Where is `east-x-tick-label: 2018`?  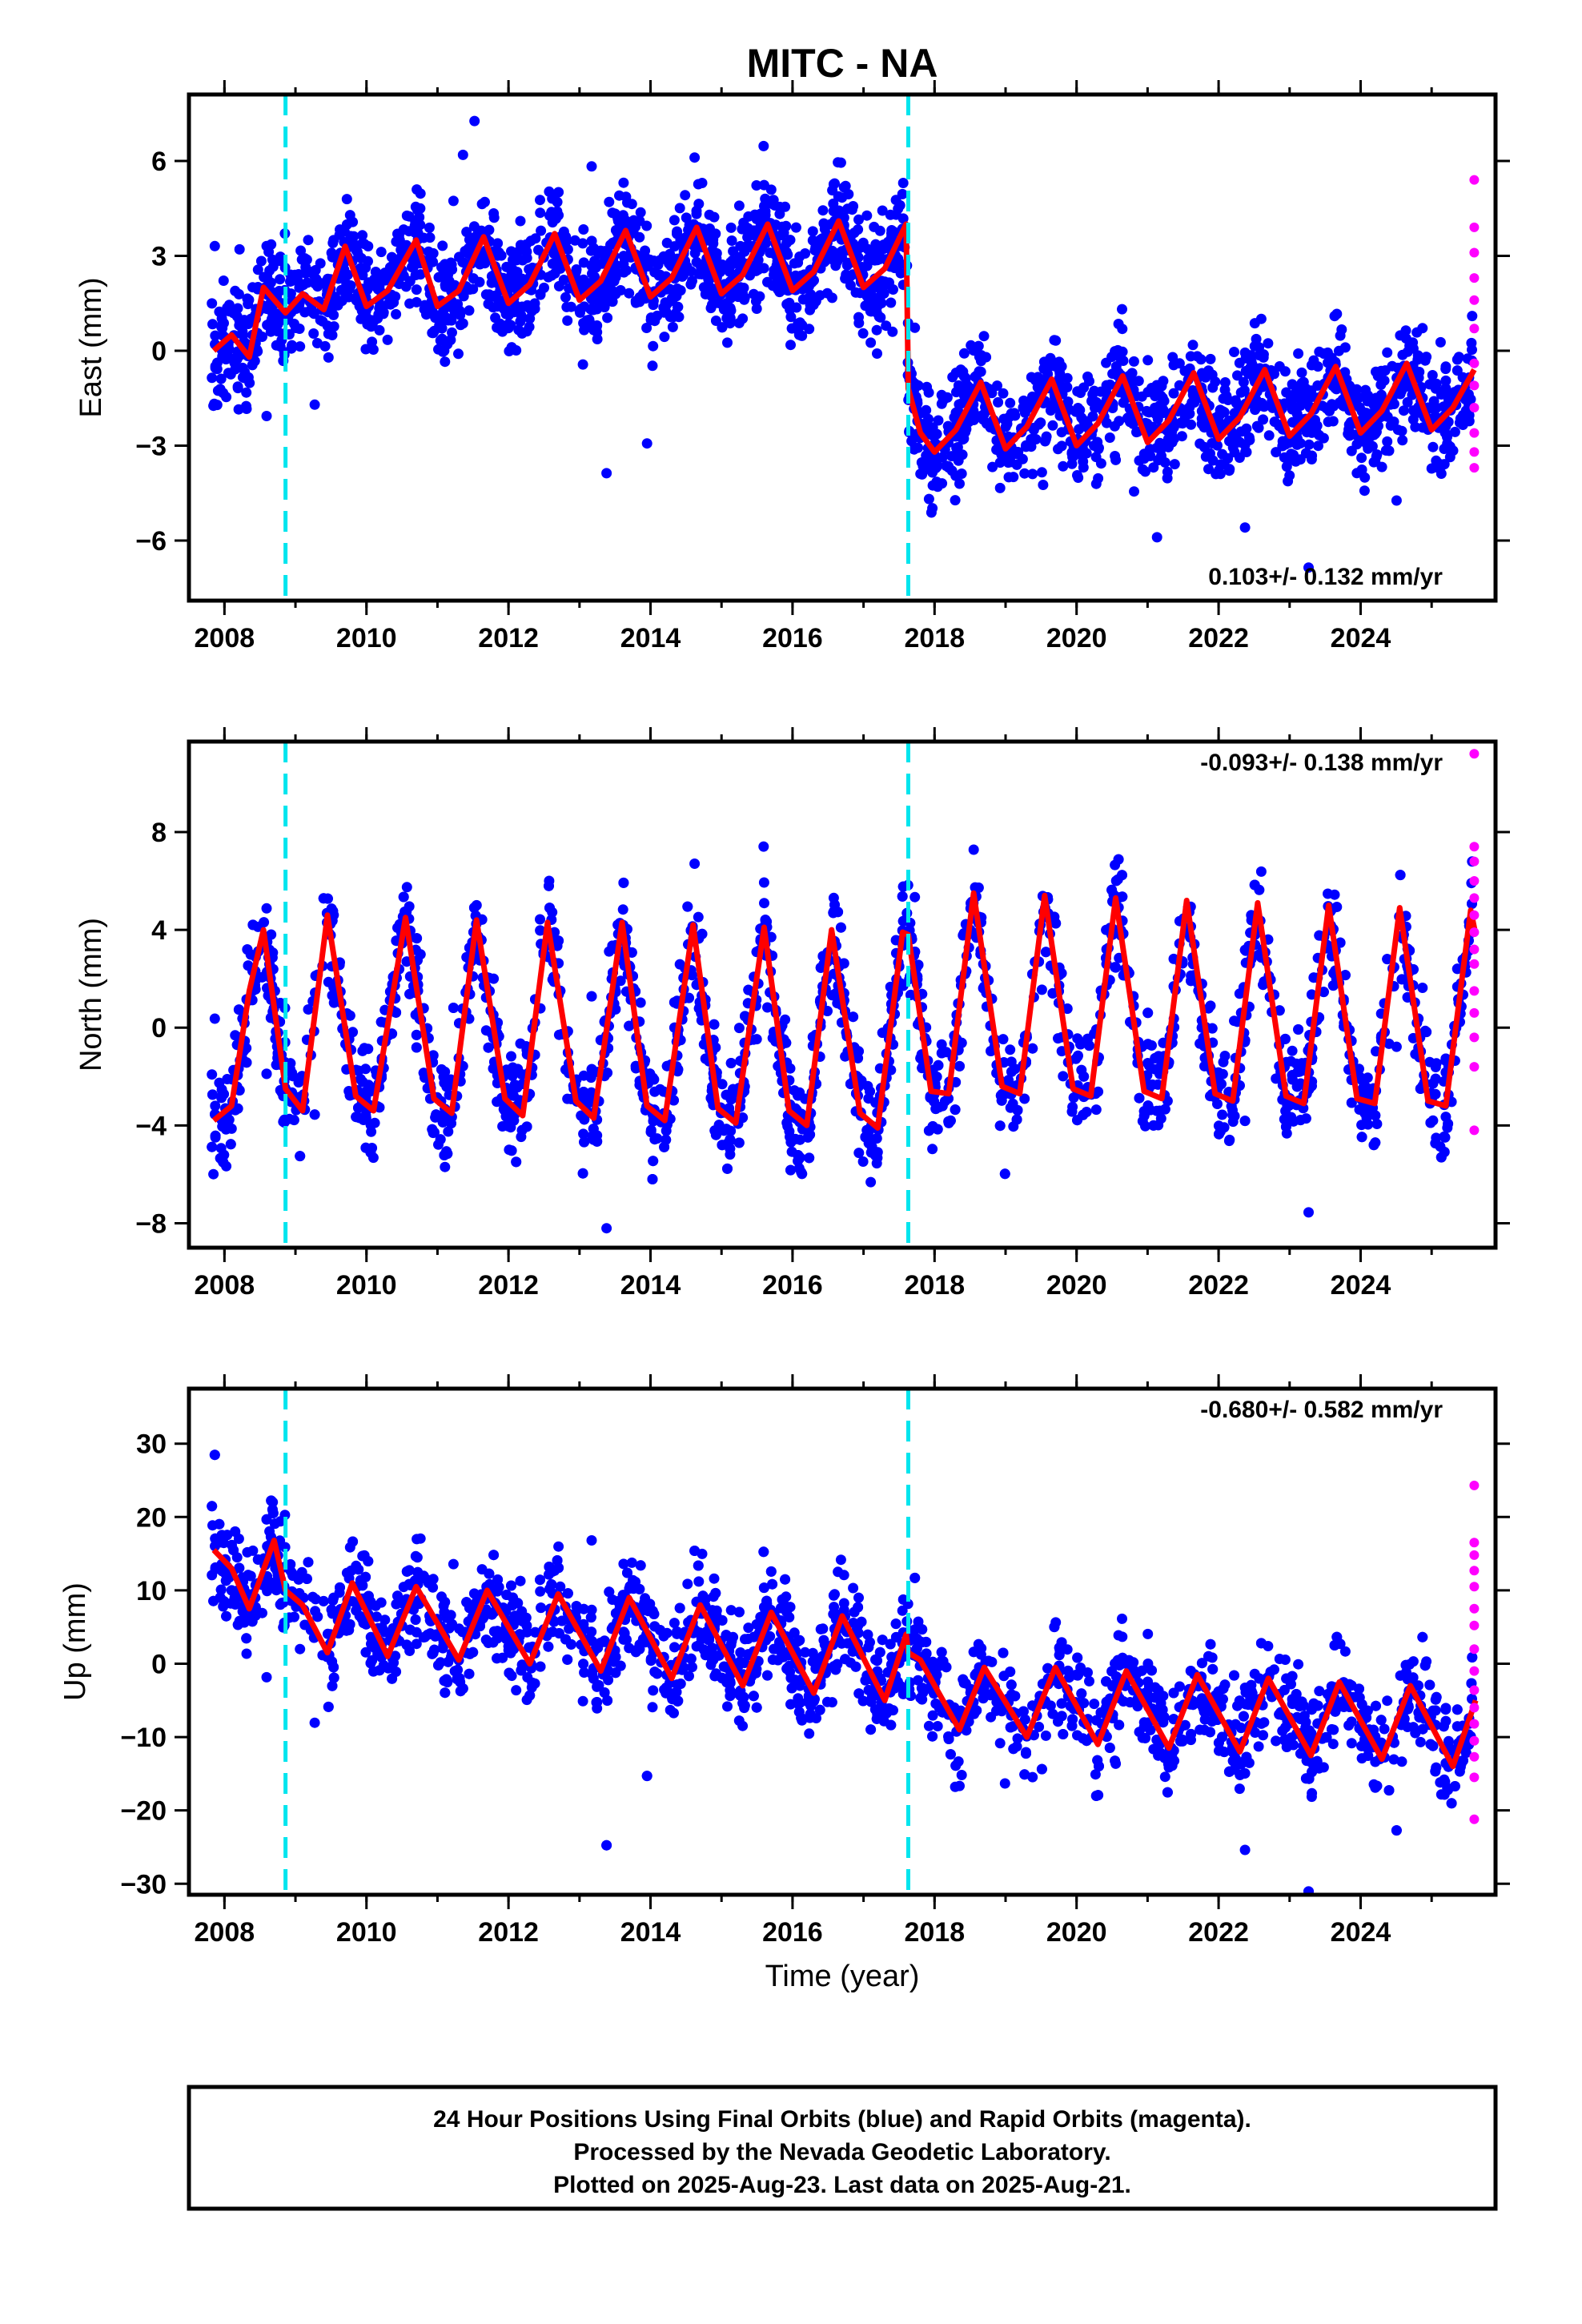 east-x-tick-label: 2018 is located at coordinates (934, 638).